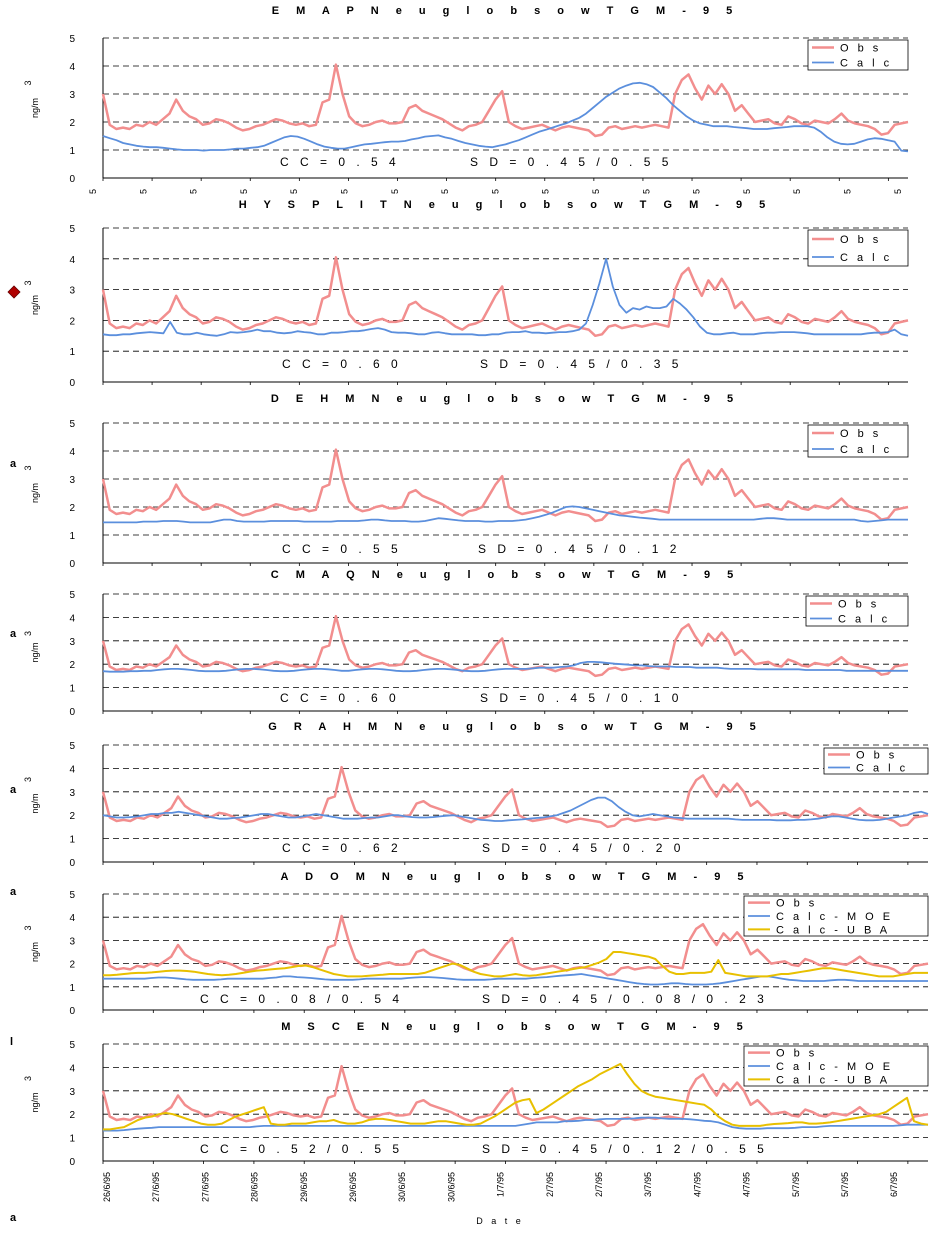 The width and height of the screenshot is (930, 1235). I want to click on stat-sd: S D = 0 . 4 5 / 0 . 2 0, so click(583, 848).